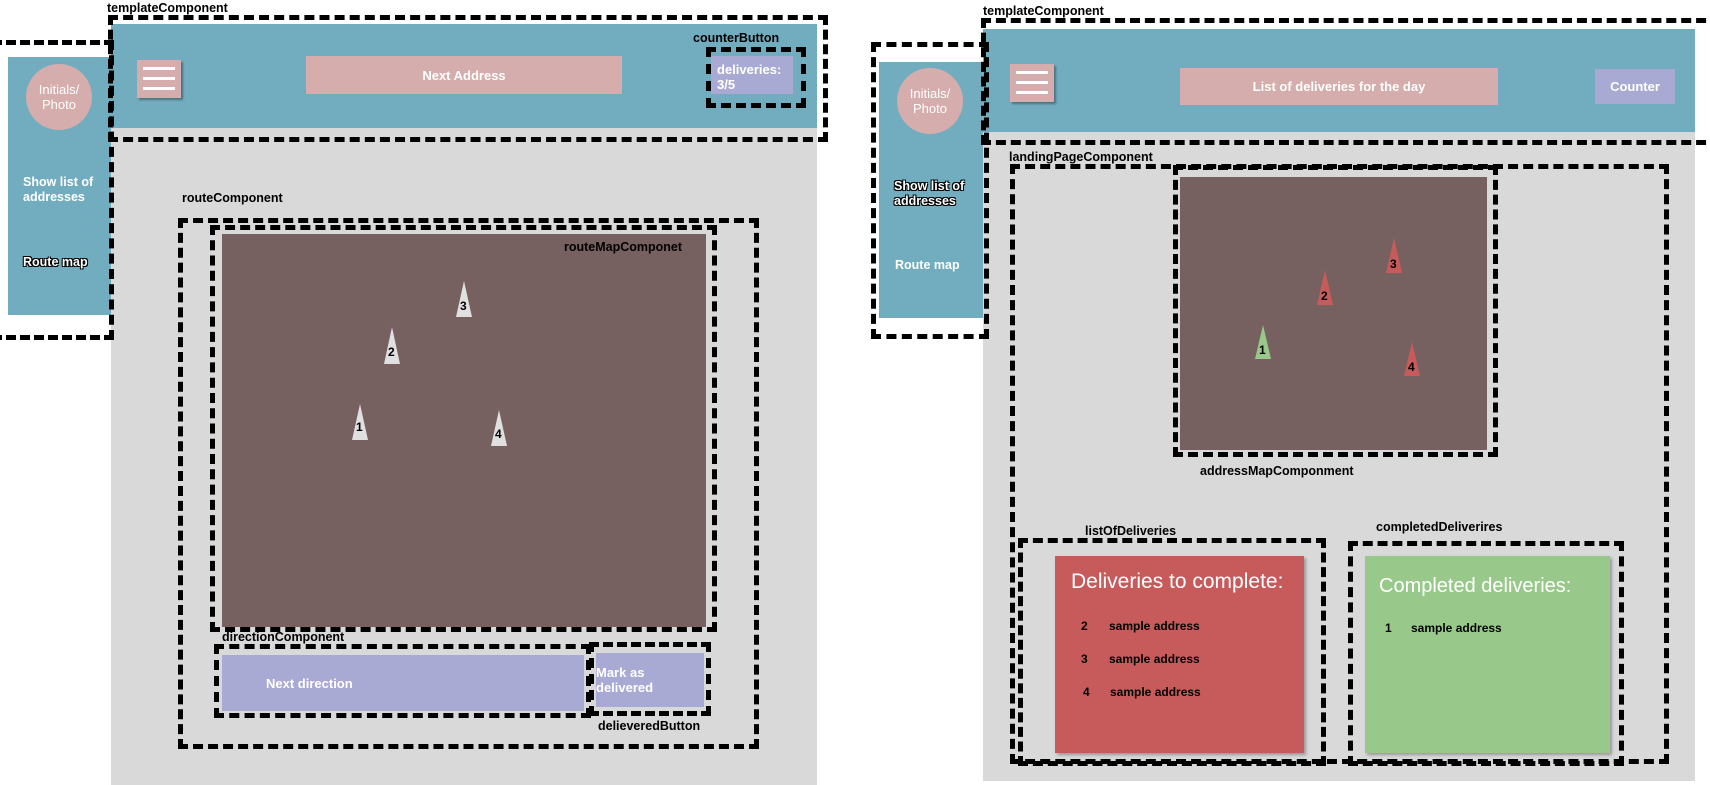 The width and height of the screenshot is (1710, 785). Describe the element at coordinates (391, 352) in the screenshot. I see `route-marker-2-label: 2` at that location.